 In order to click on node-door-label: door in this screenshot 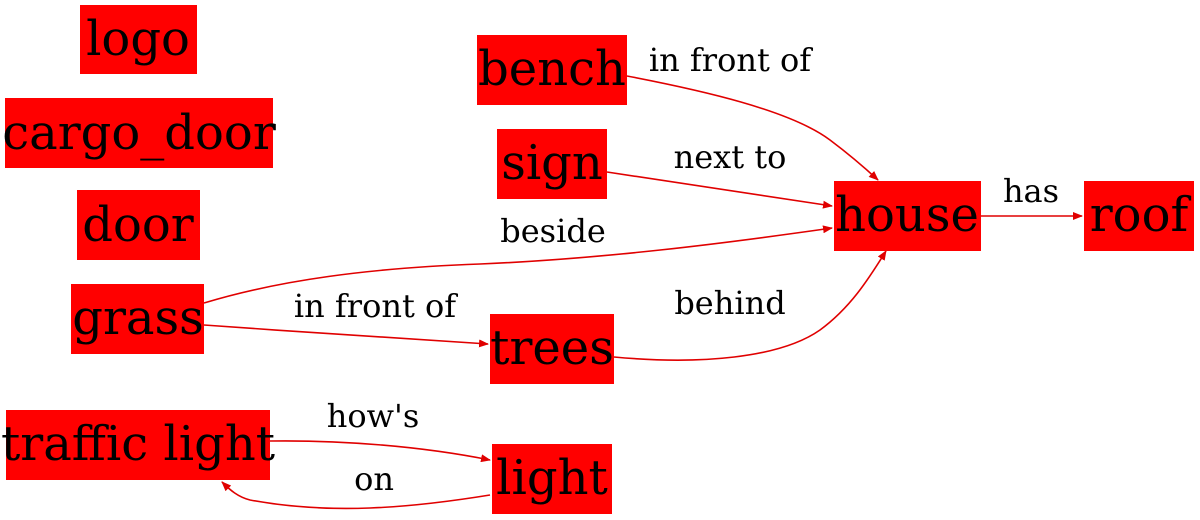, I will do `click(138, 225)`.